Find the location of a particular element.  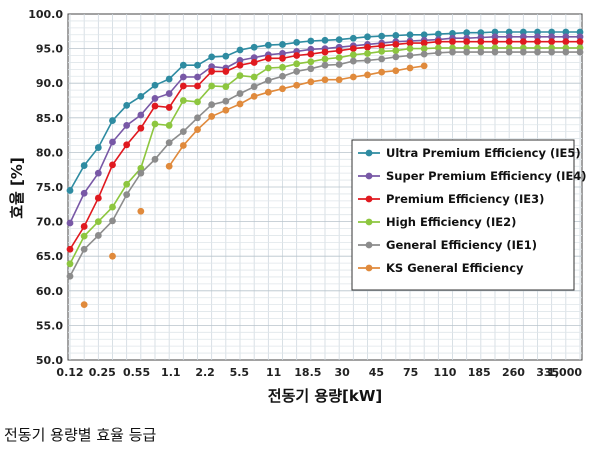

x-tick-label: 335 is located at coordinates (547, 372).